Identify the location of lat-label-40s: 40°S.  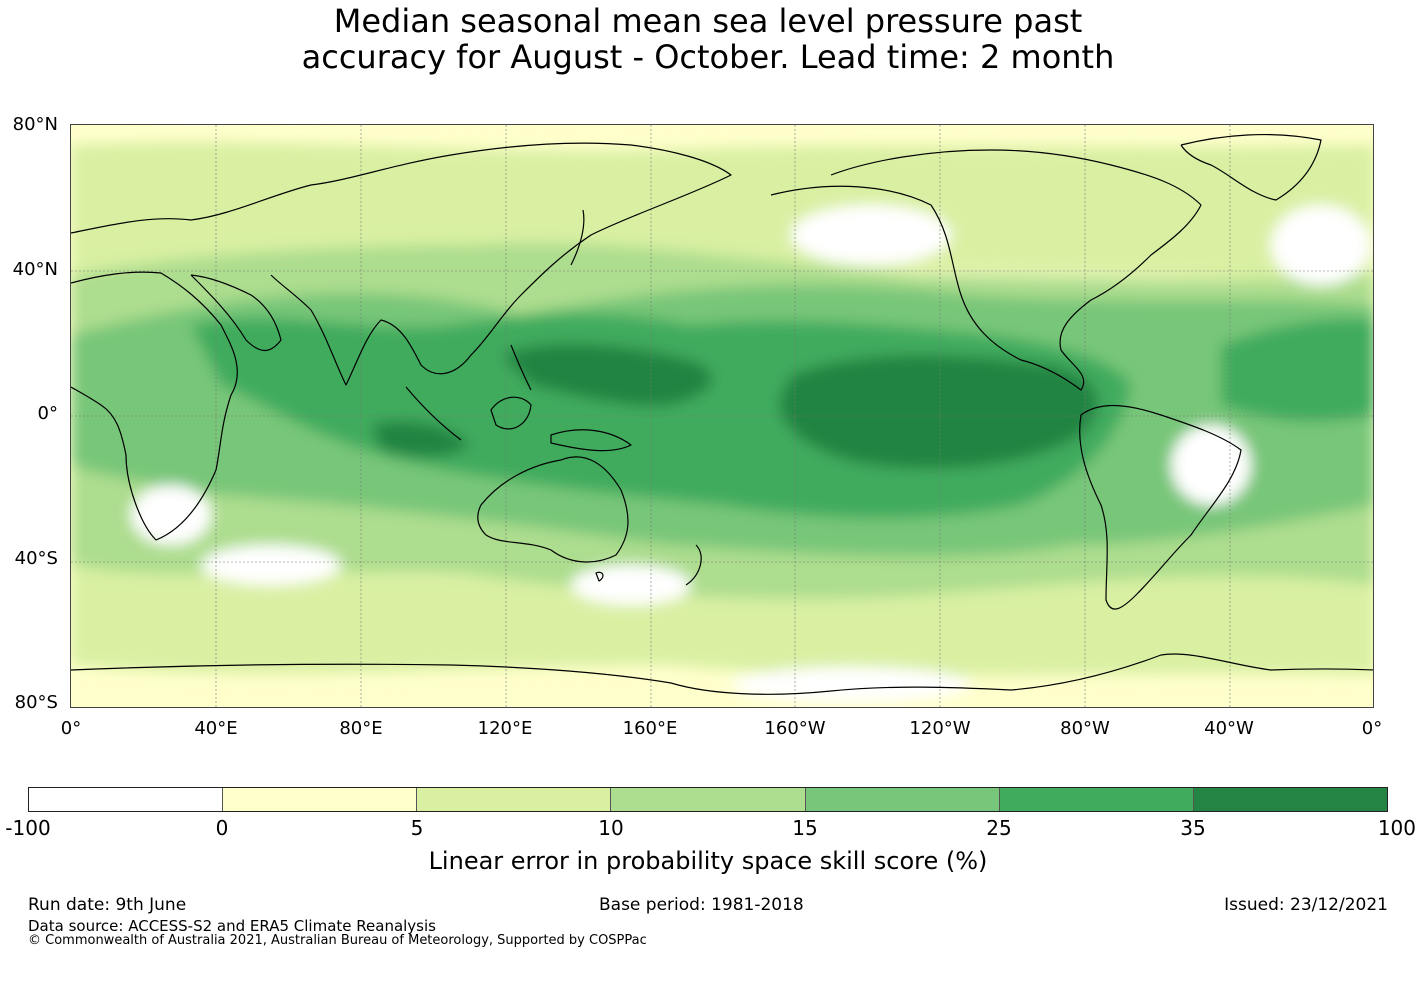
(36, 558).